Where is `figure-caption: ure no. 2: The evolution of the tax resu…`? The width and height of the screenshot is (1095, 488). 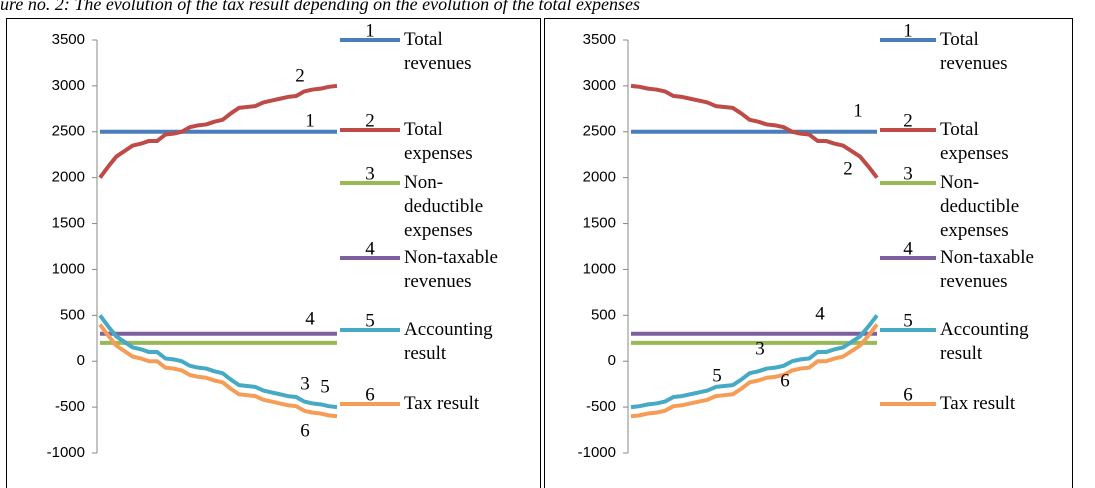
figure-caption: ure no. 2: The evolution of the tax resu… is located at coordinates (320, 7).